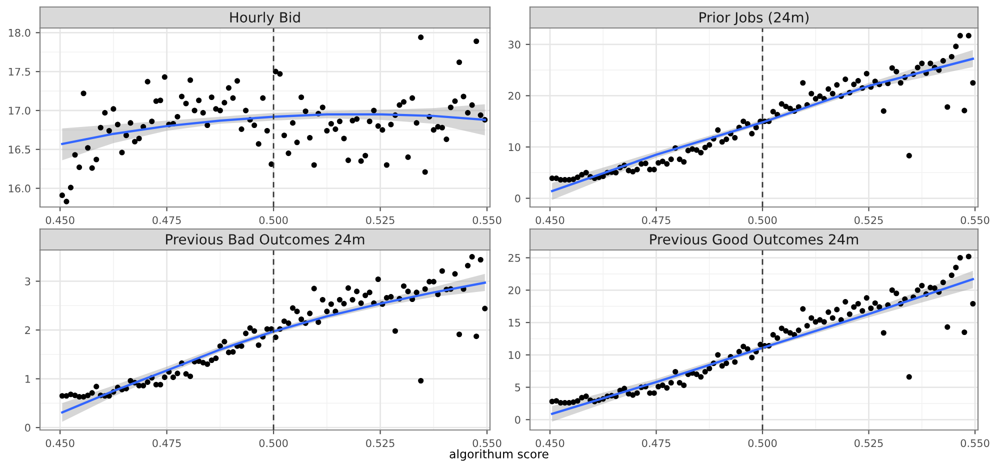  Describe the element at coordinates (27, 379) in the screenshot. I see `y-tick-label: 1` at that location.